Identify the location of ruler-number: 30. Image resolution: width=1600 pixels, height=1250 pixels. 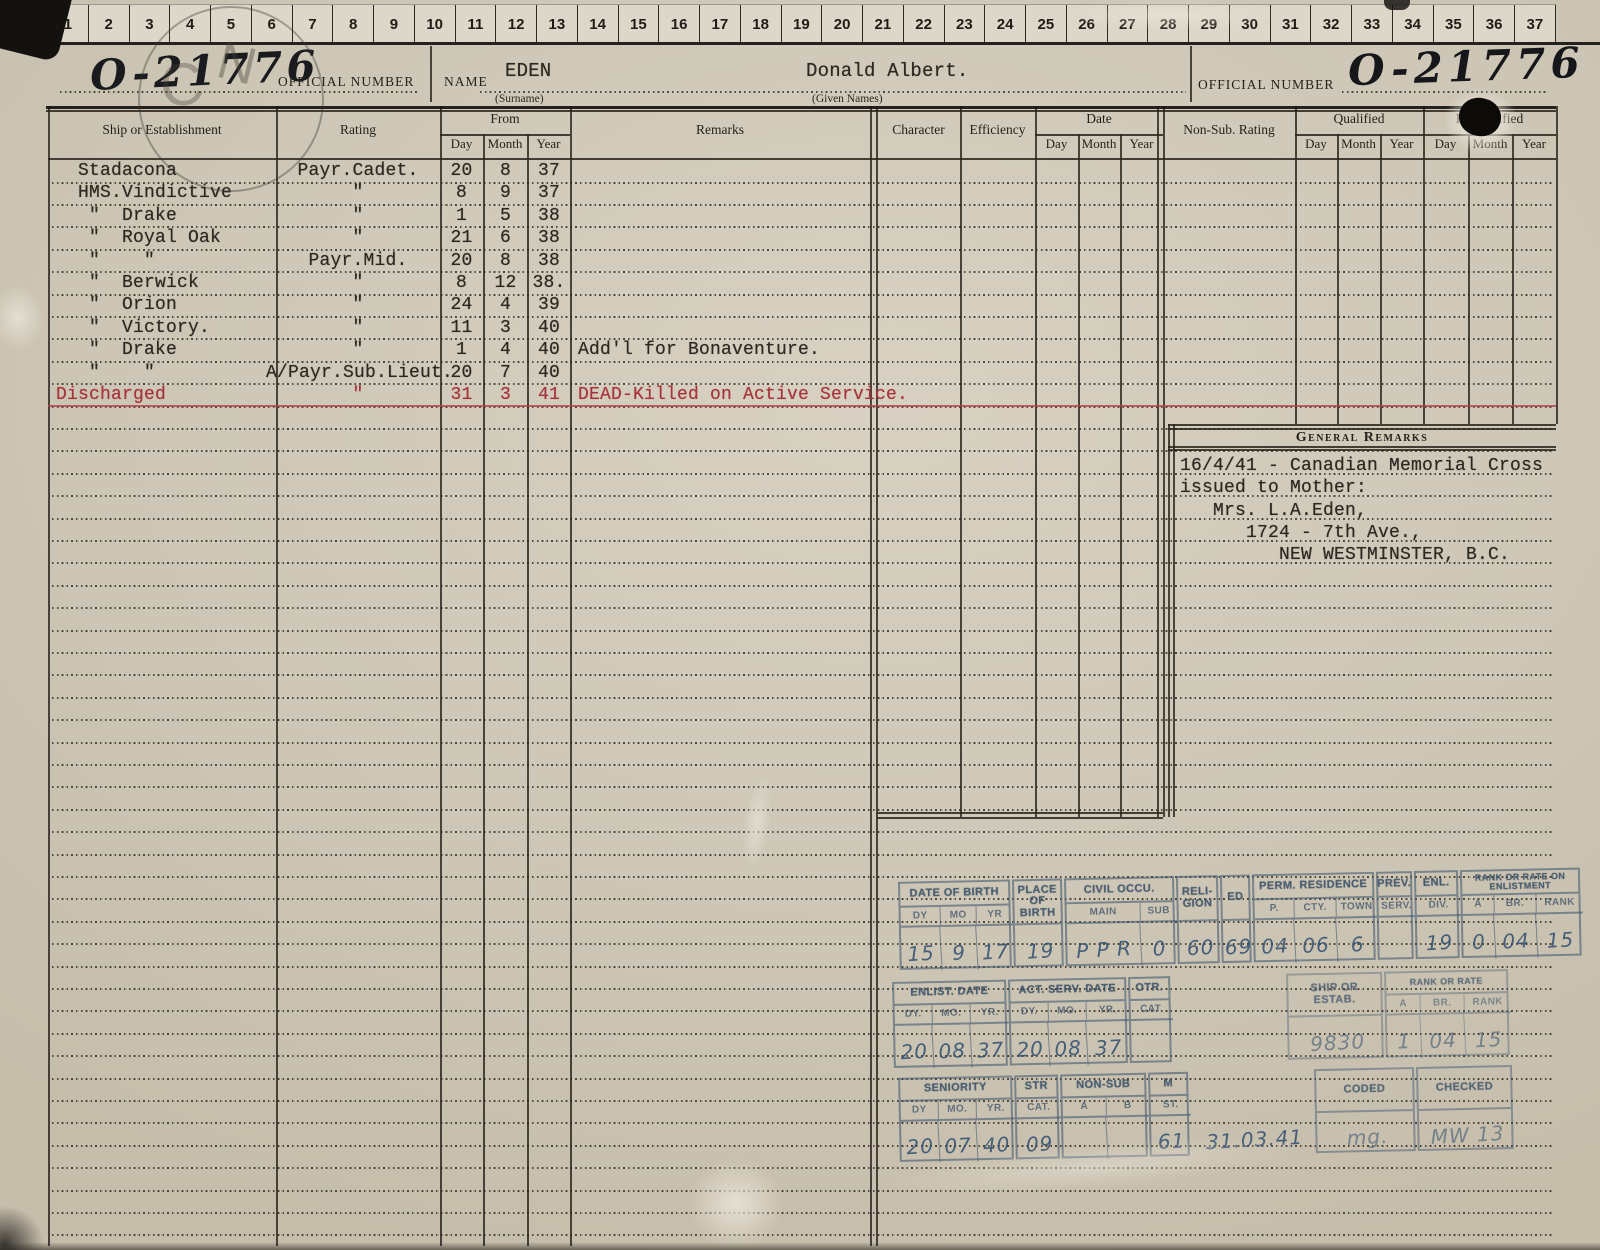
(1250, 24).